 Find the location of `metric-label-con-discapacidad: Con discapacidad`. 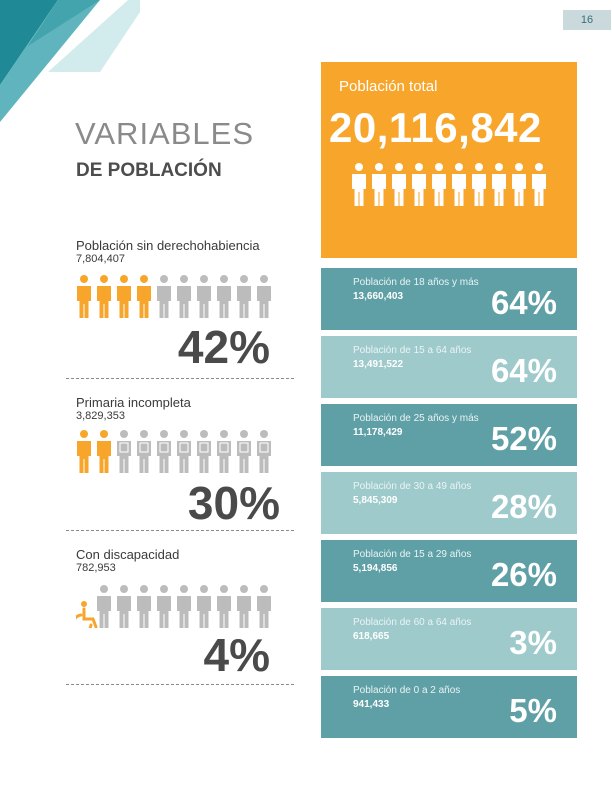

metric-label-con-discapacidad: Con discapacidad is located at coordinates (128, 554).